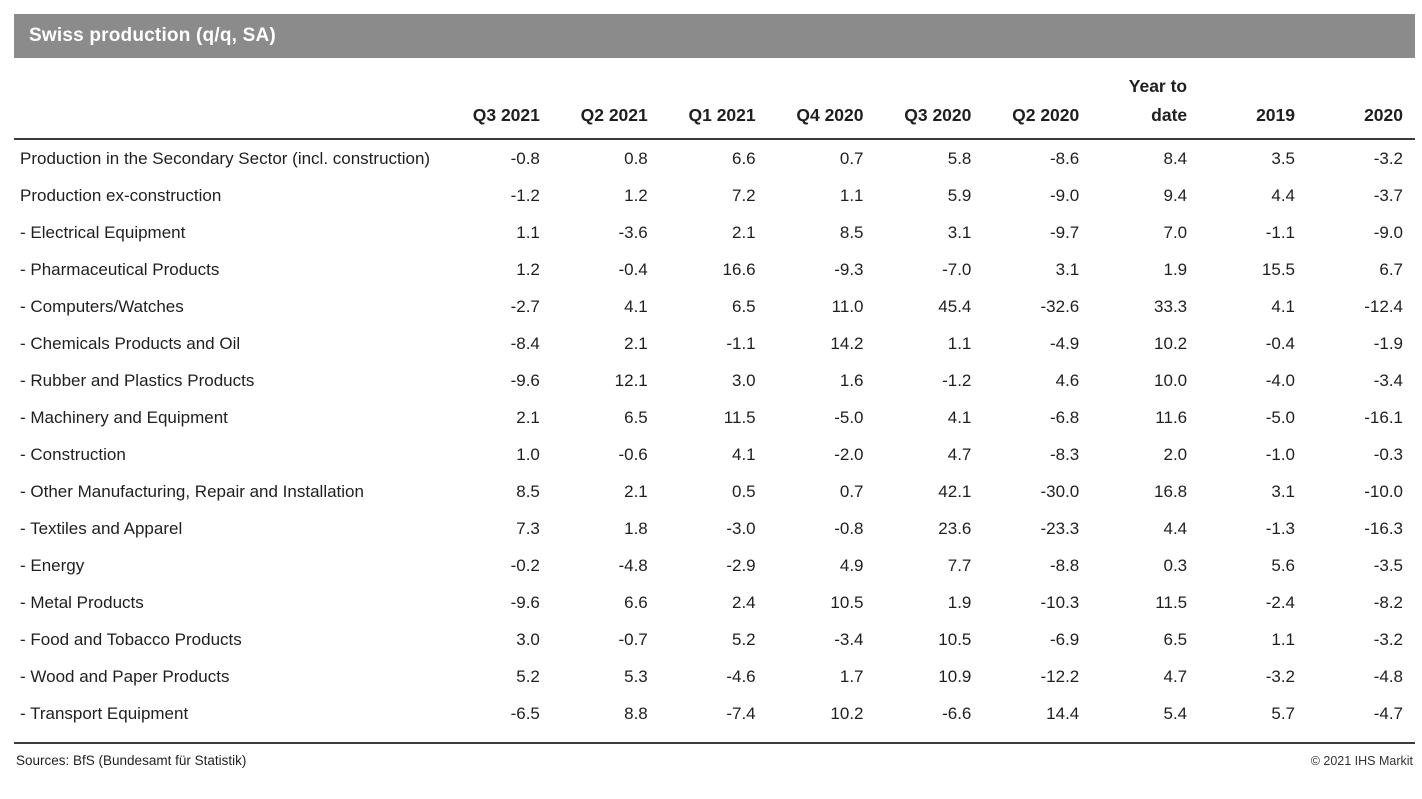  I want to click on cell-value: -0.4, so click(1280, 343).